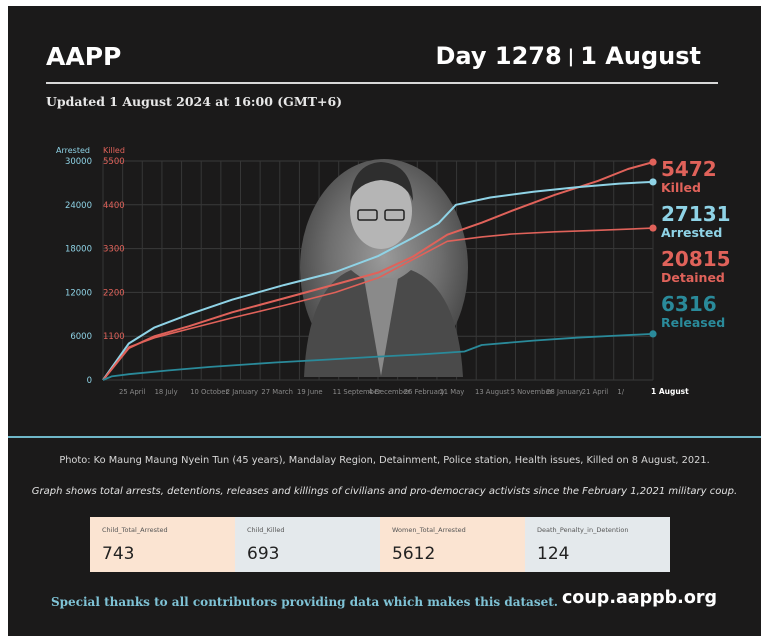 This screenshot has width=768, height=643. Describe the element at coordinates (414, 554) in the screenshot. I see `stat-value: 5612` at that location.